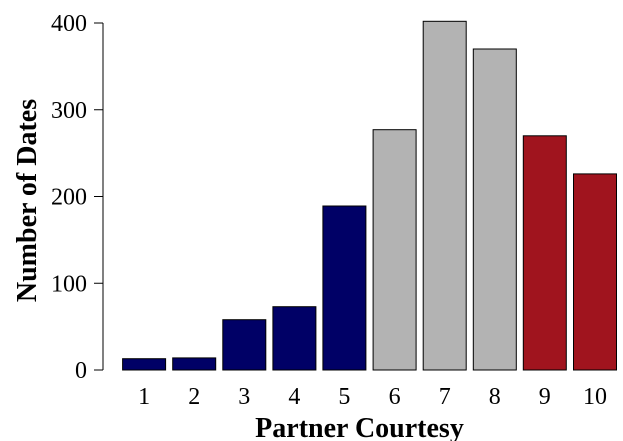 This screenshot has height=441, width=623. I want to click on y-axis-title: Number of Dates, so click(27, 200).